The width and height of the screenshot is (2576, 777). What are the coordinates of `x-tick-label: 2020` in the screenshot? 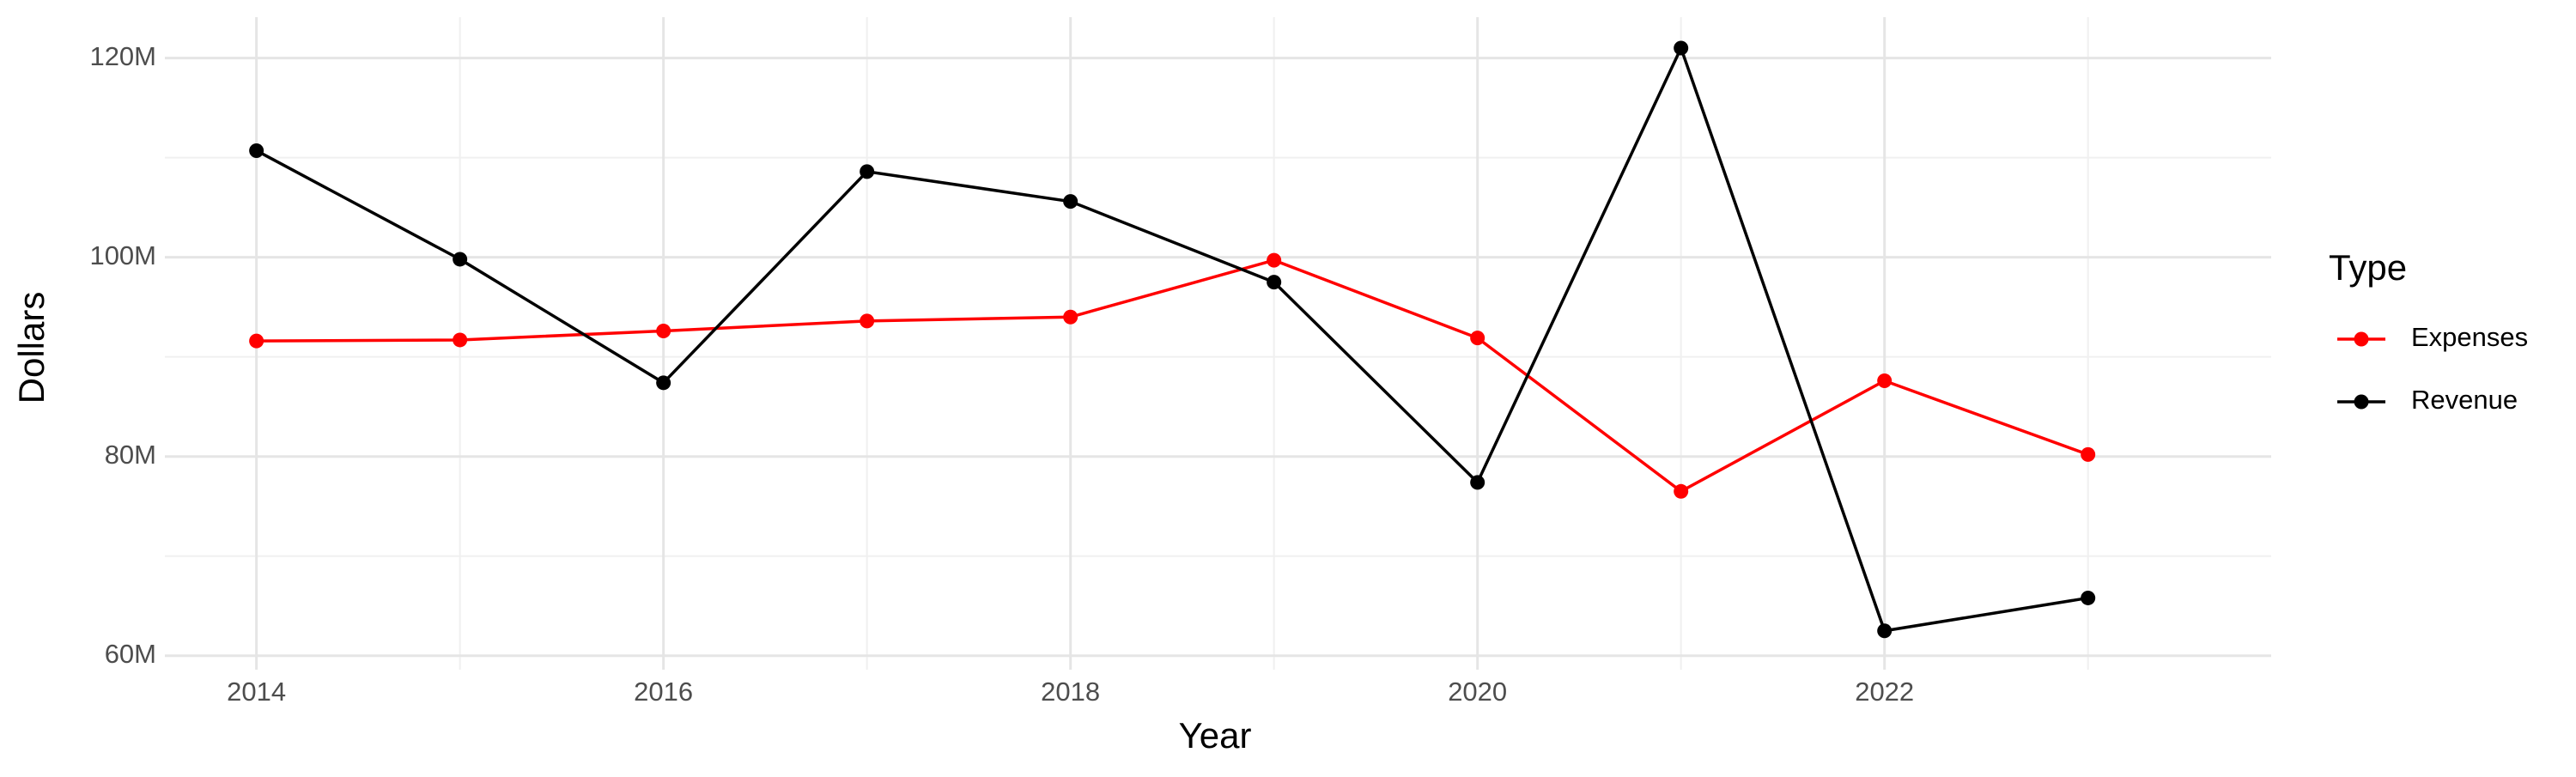 It's located at (1477, 692).